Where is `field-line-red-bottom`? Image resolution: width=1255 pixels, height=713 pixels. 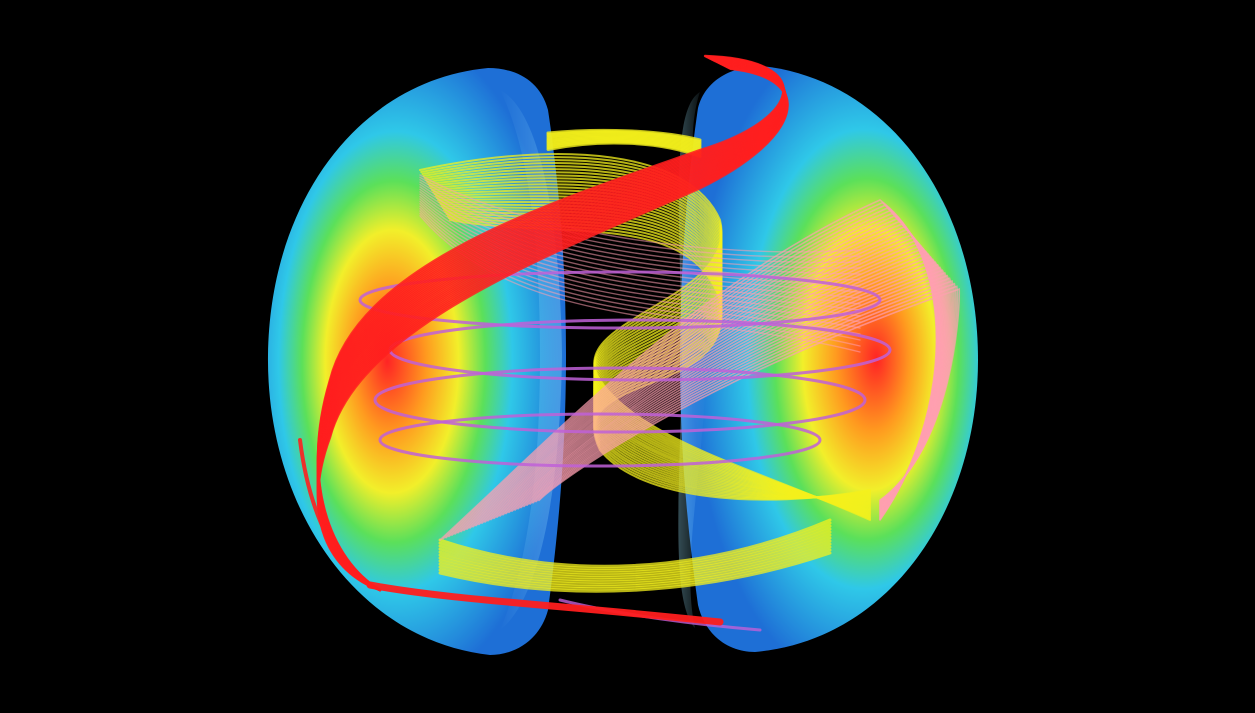 field-line-red-bottom is located at coordinates (545, 603).